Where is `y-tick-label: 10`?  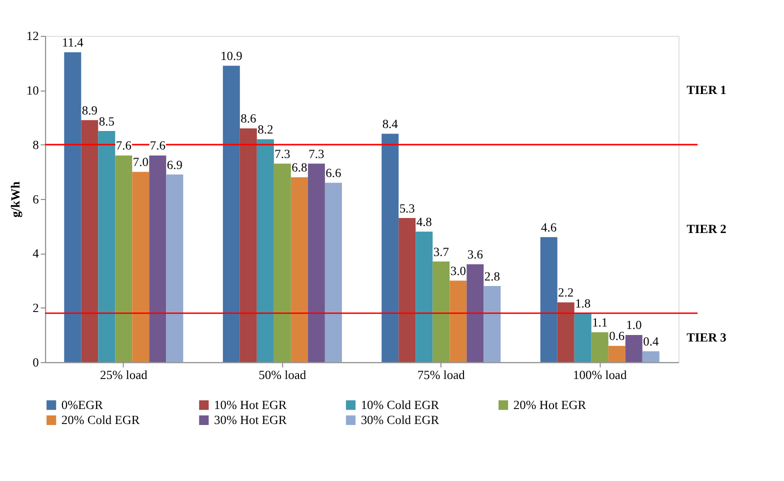
y-tick-label: 10 is located at coordinates (32, 91).